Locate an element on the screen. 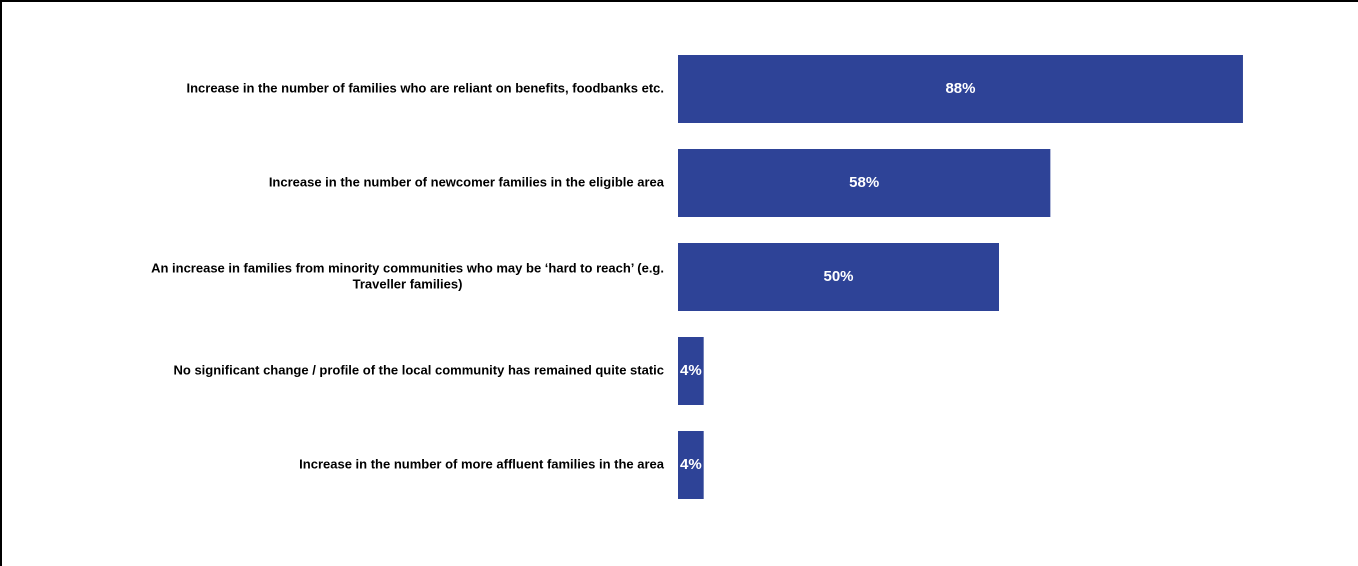 The width and height of the screenshot is (1358, 566). category-label-line: Traveller families) is located at coordinates (408, 283).